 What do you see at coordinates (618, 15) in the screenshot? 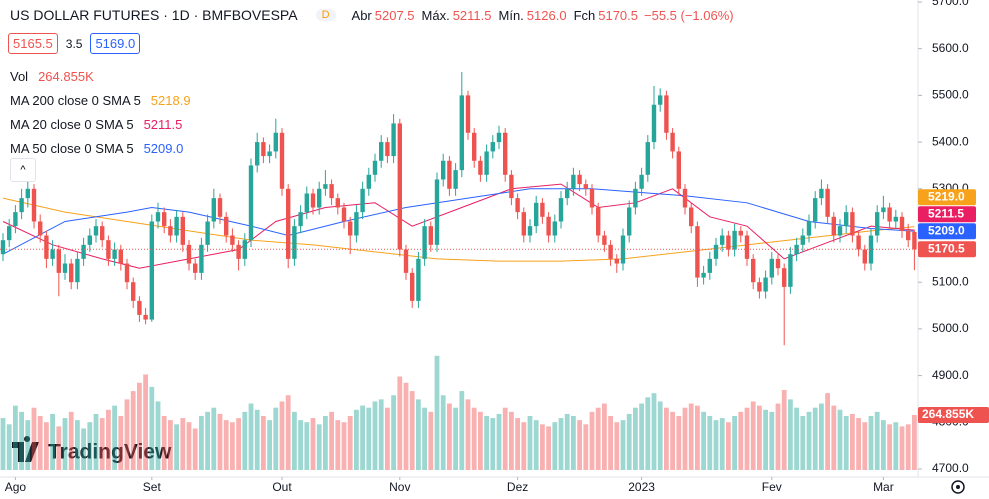
I see `ohlc-value: 5170.5` at bounding box center [618, 15].